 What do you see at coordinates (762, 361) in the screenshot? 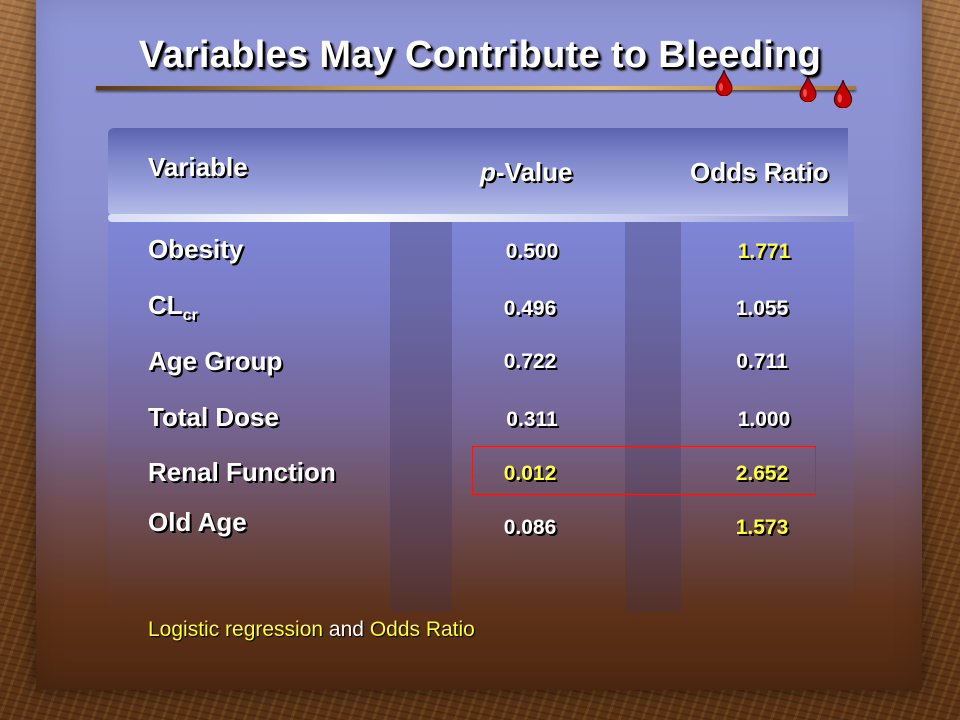
I see `odds-ratio-age-group: 0.711` at bounding box center [762, 361].